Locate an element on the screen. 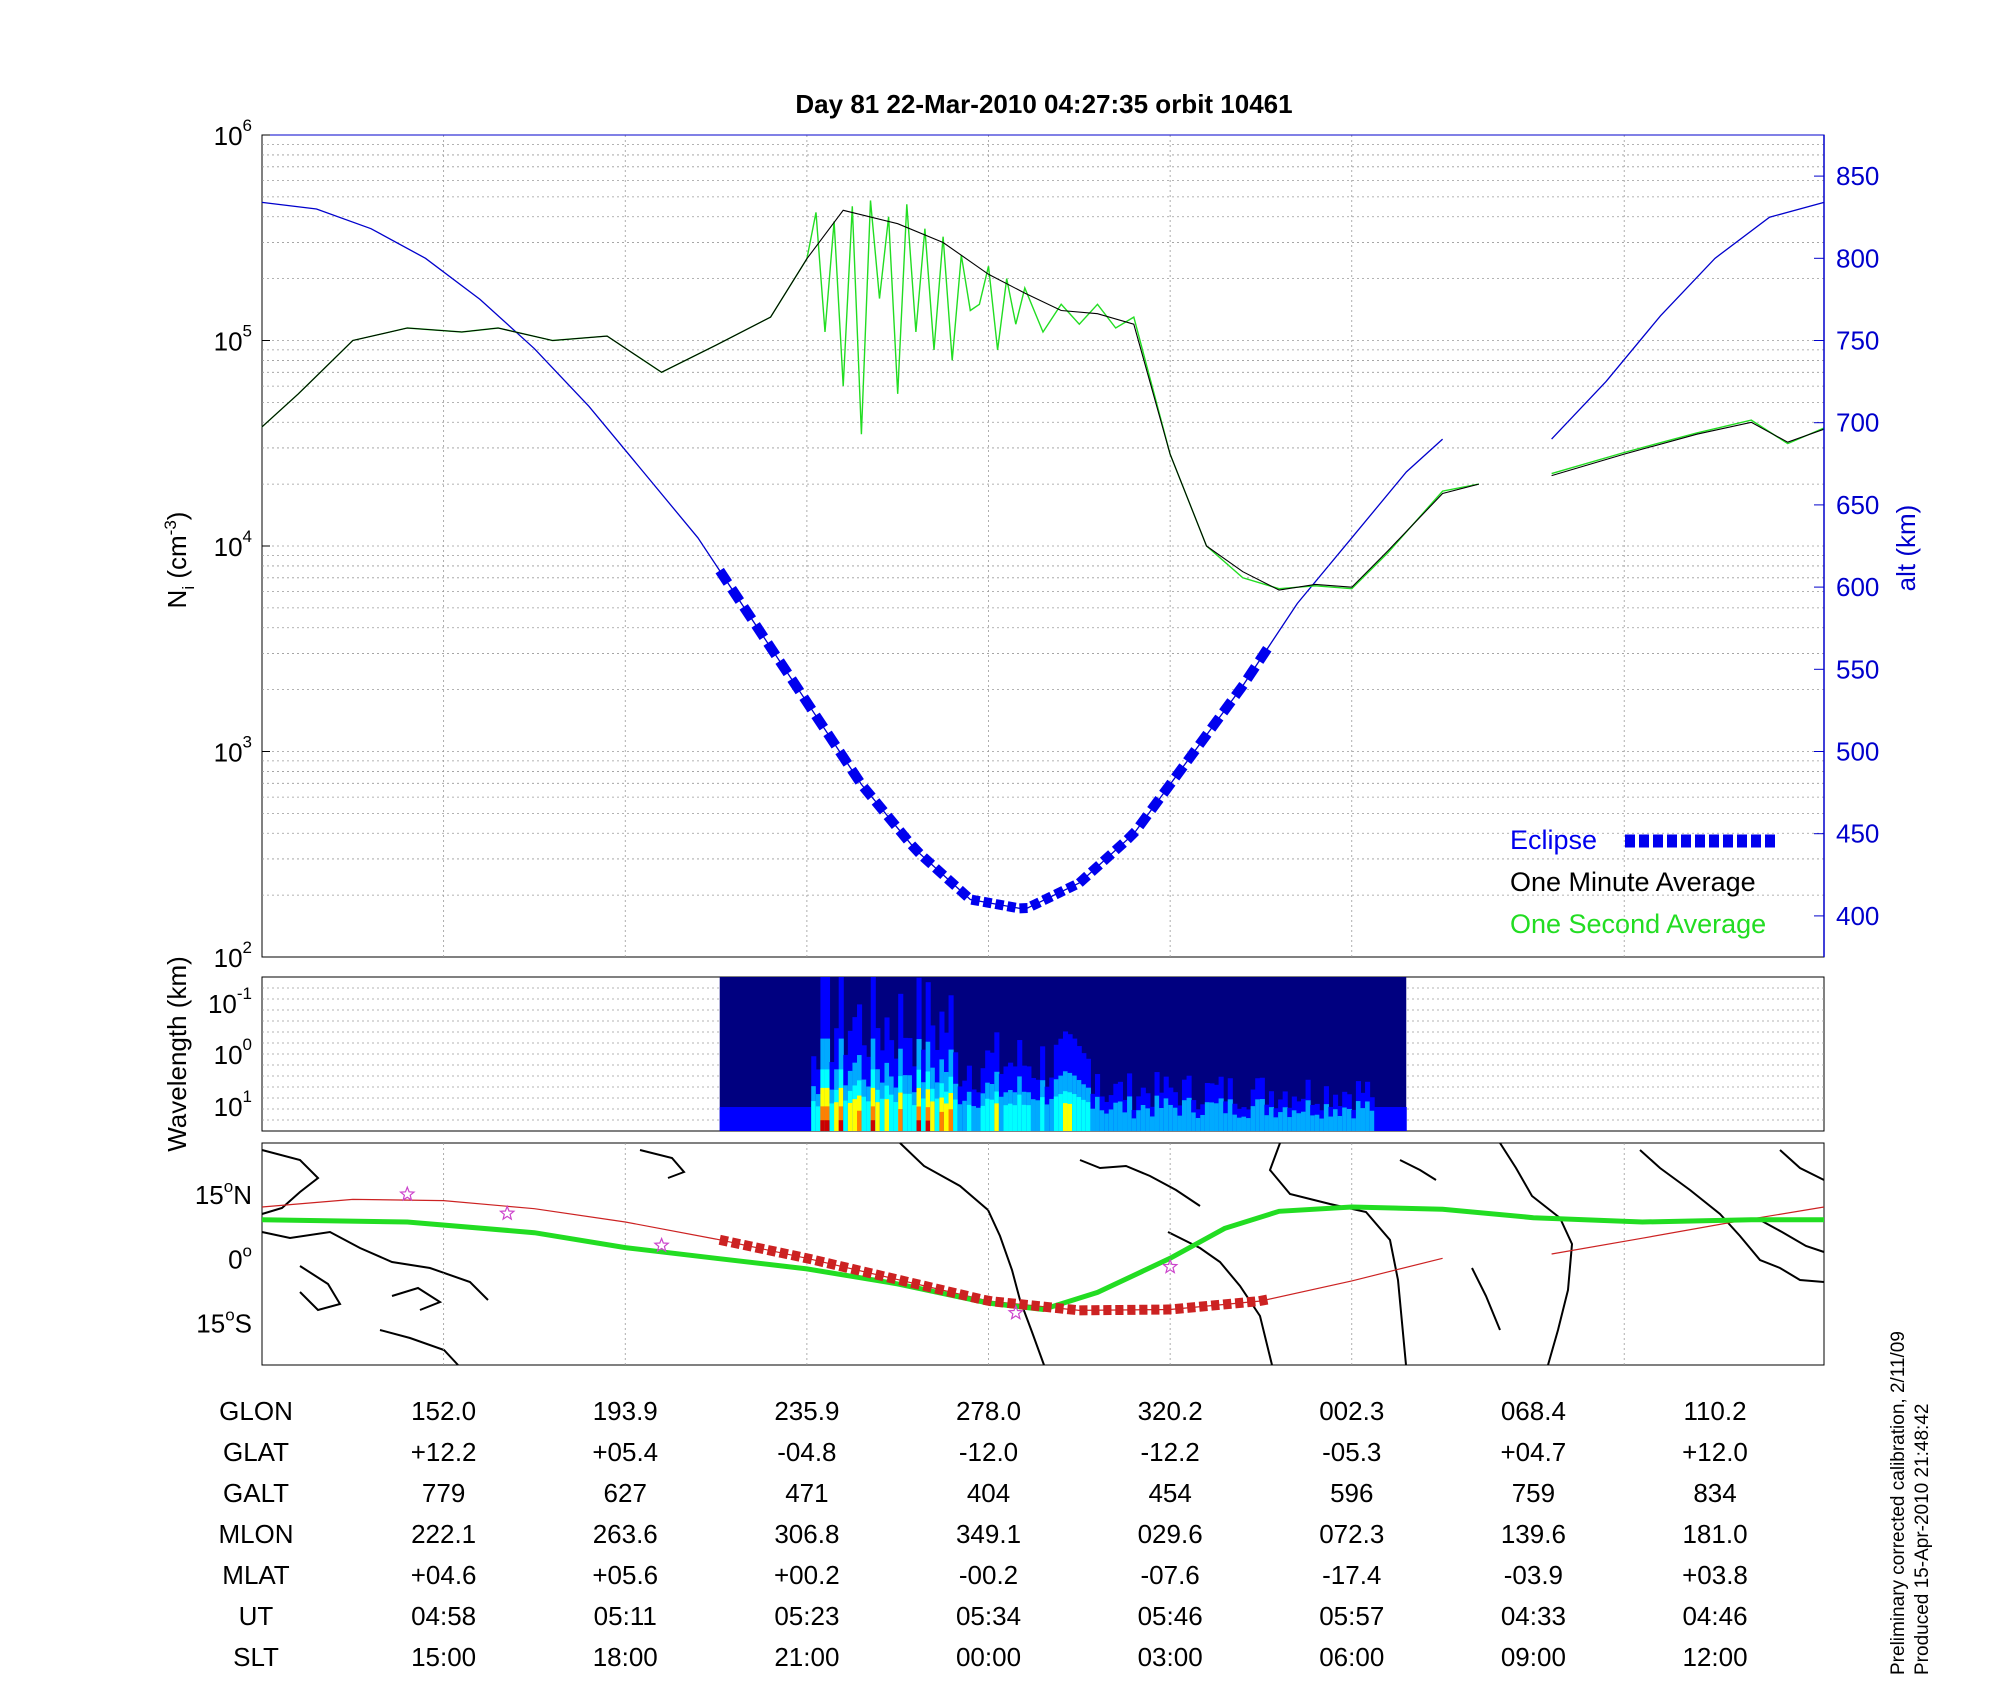  lat-tick-label: 15oN is located at coordinates (223, 1193).